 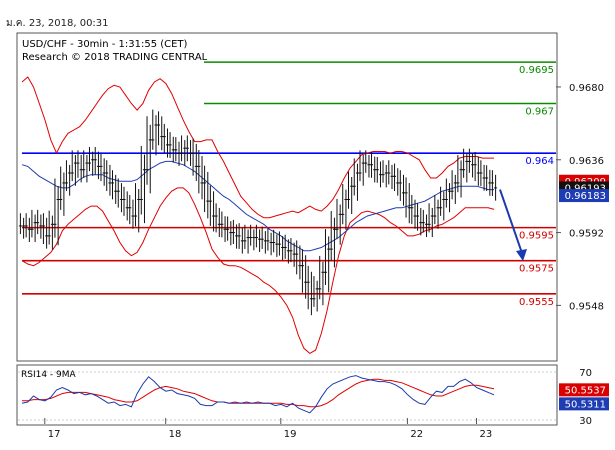 I want to click on forecast-arrow, so click(x=511, y=221).